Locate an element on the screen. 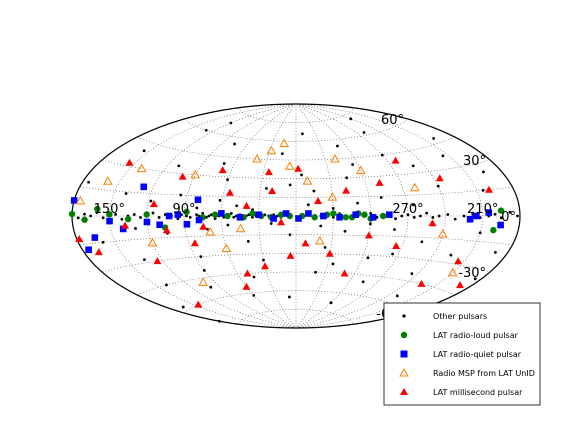 Image resolution: width=581 pixels, height=436 pixels. lat-tick-label: -30° is located at coordinates (472, 273).